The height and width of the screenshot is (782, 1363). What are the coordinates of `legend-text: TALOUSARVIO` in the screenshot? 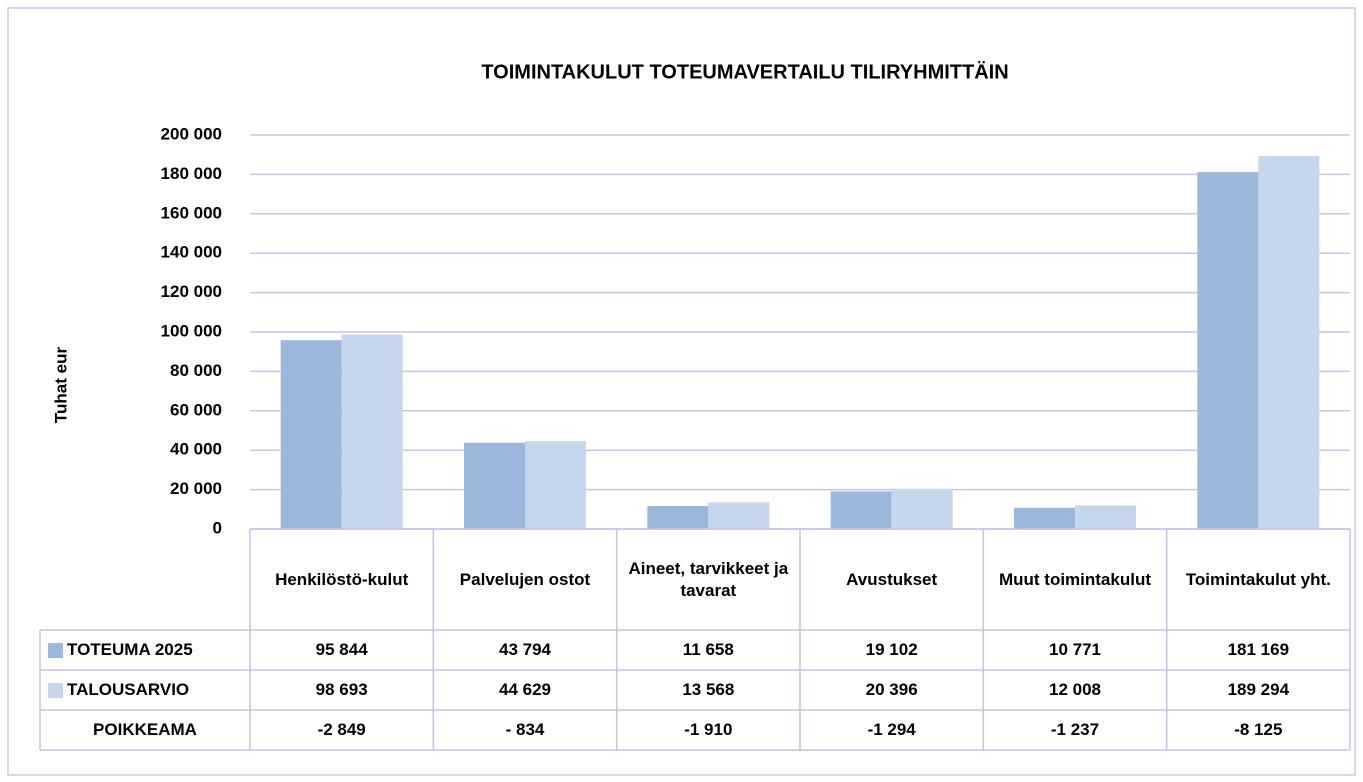 It's located at (128, 689).